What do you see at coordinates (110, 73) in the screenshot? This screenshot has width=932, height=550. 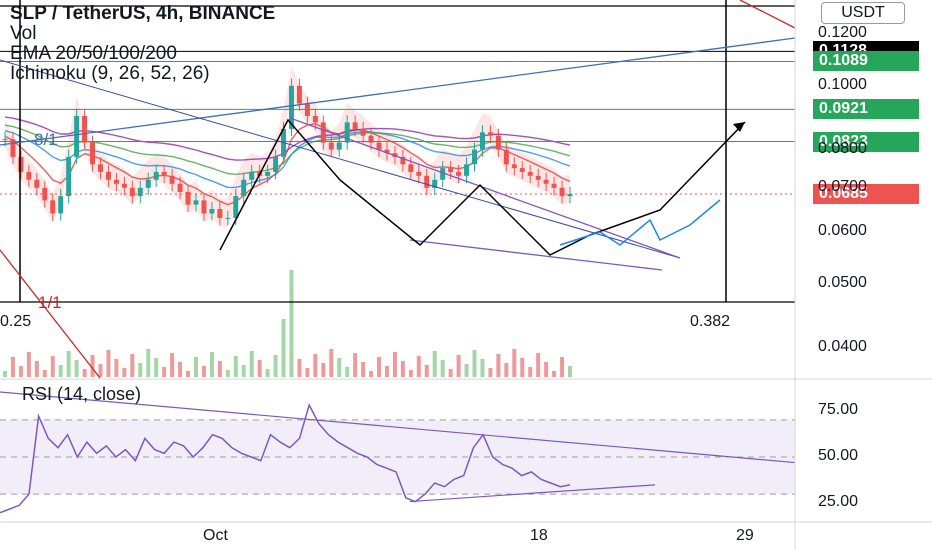 I see `legend-ichimoku: Ichimoku (9, 26, 52, 26)` at bounding box center [110, 73].